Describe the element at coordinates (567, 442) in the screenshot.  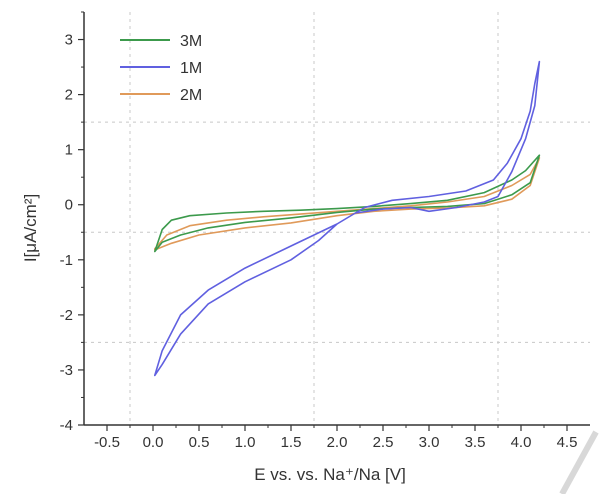
I see `x-tick-label: 4.5` at that location.